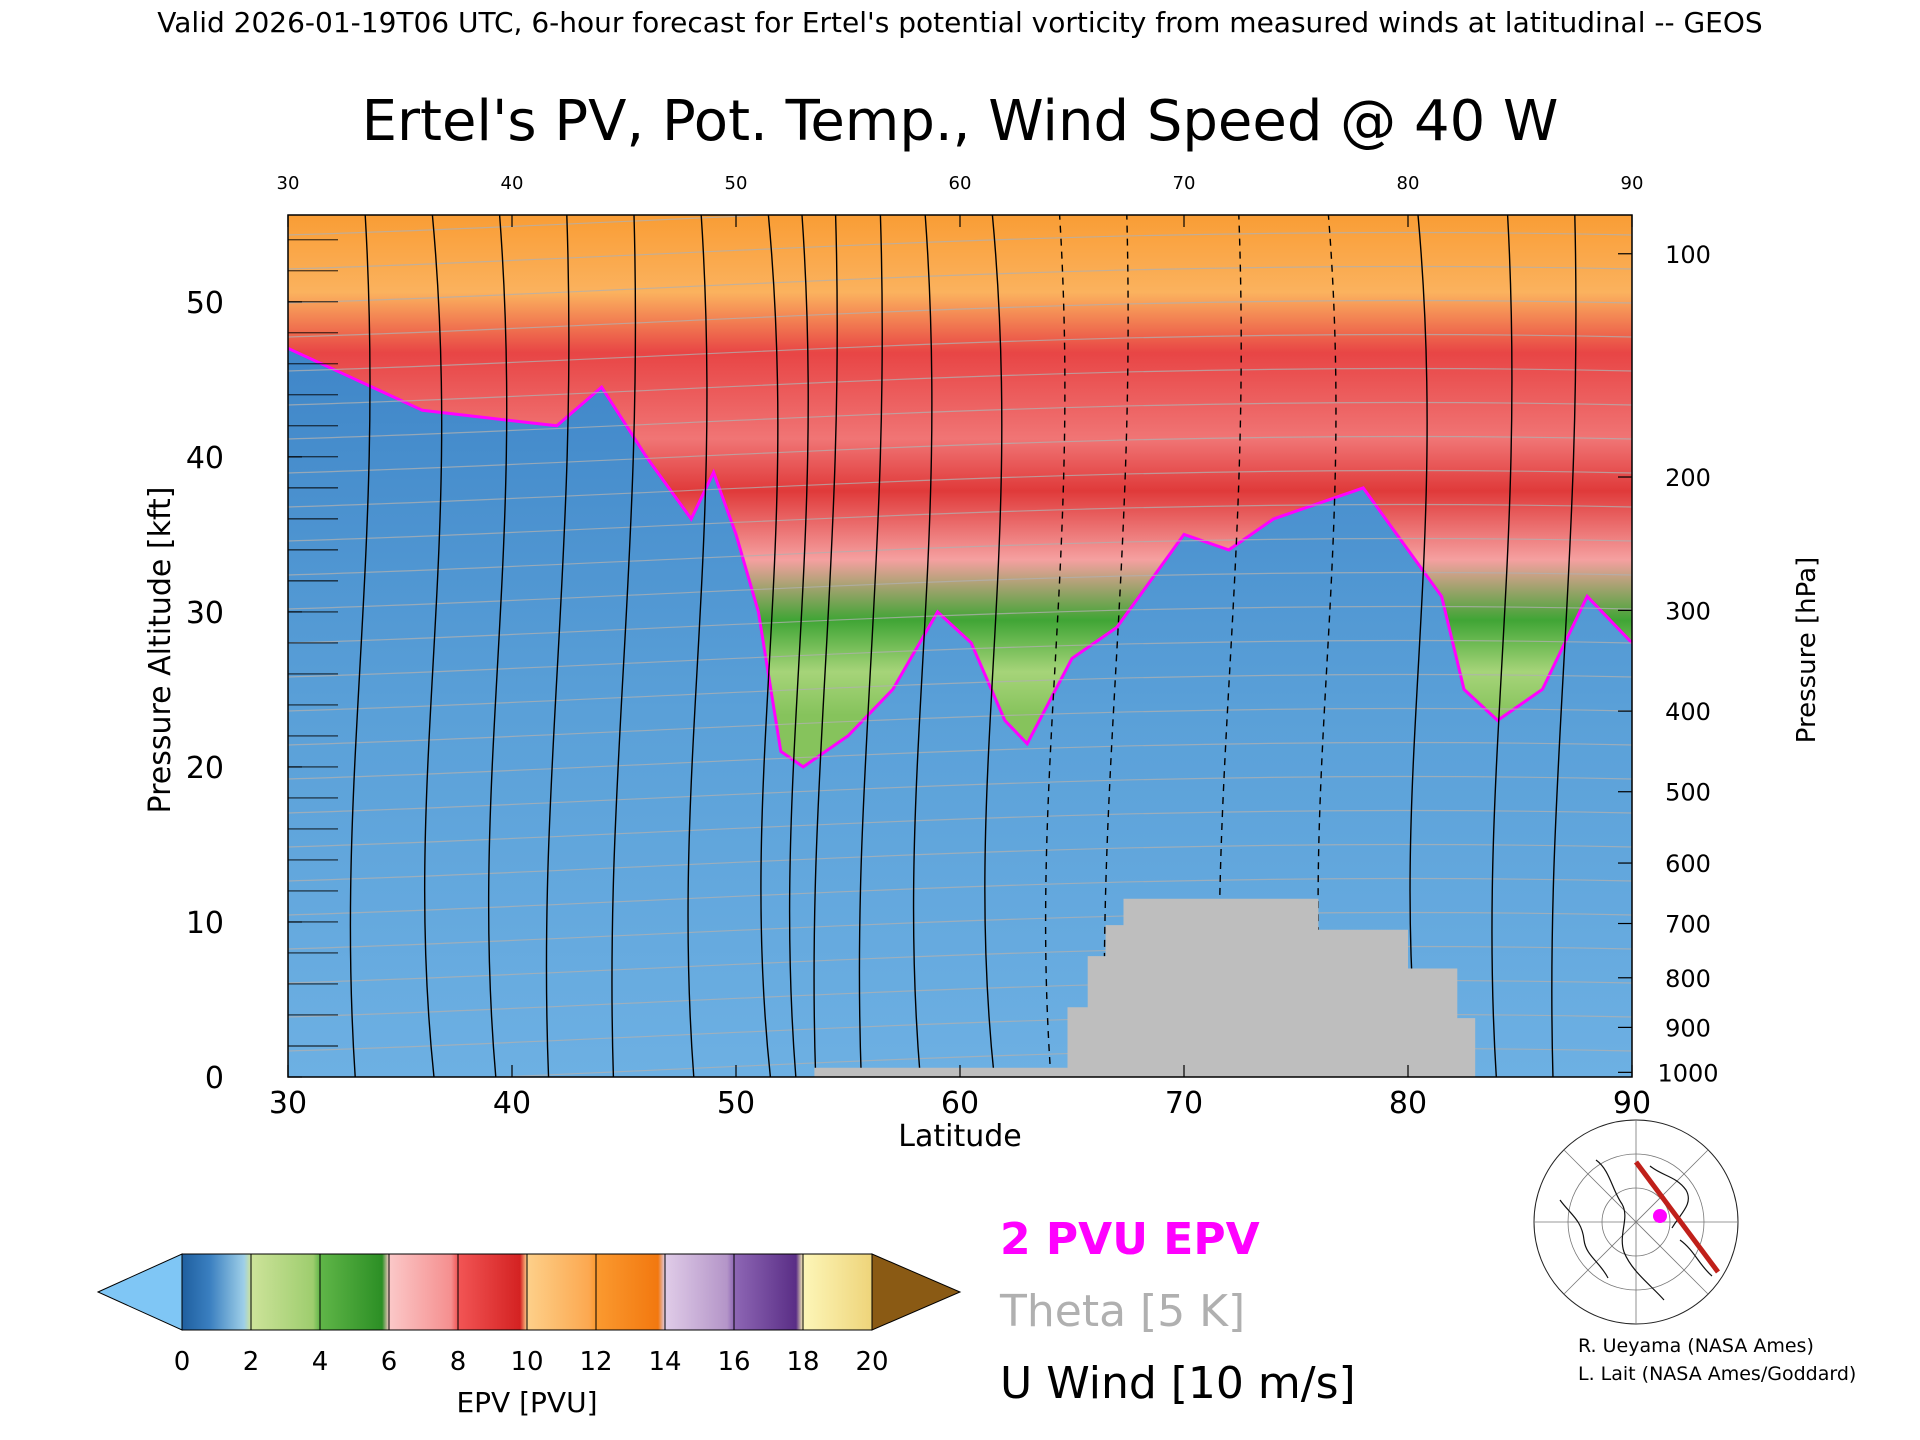  I want to click on x-tick-label: 70, so click(1184, 1103).